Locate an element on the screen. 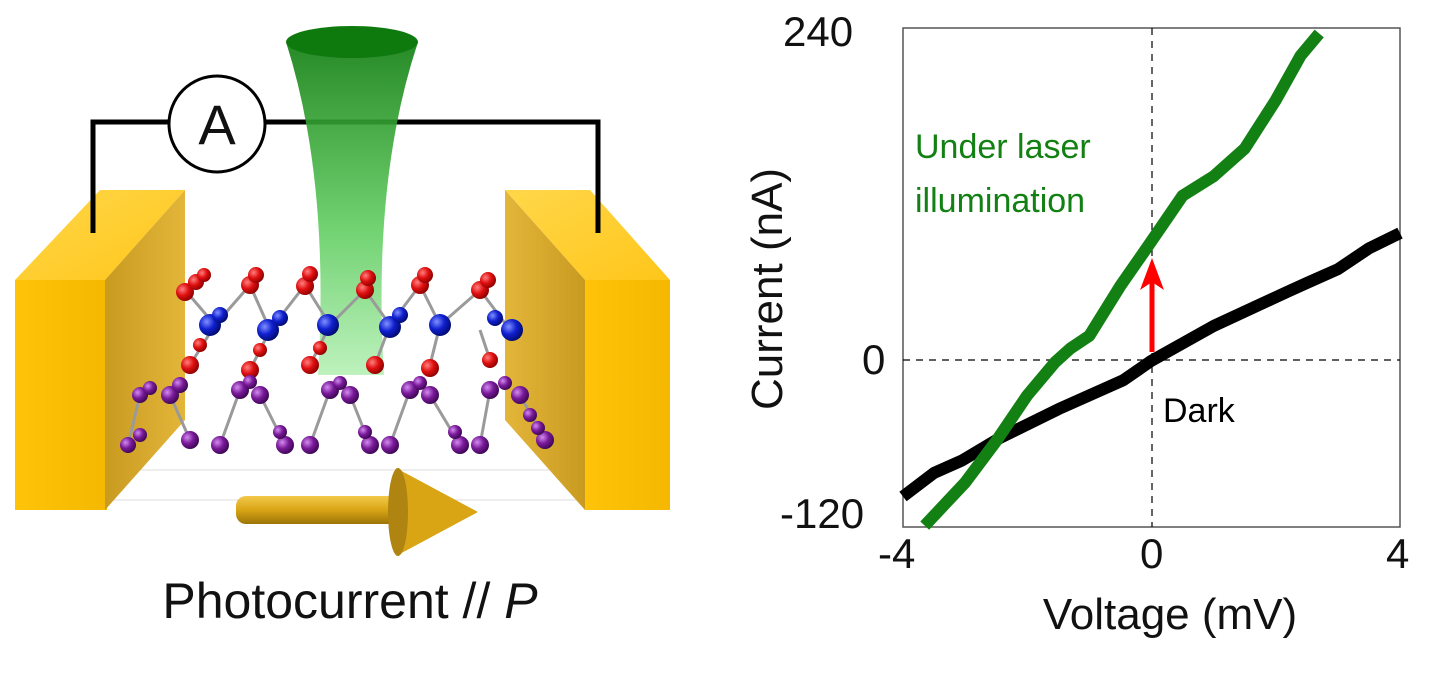 The width and height of the screenshot is (1440, 673). x-tick-neg4: -4 is located at coordinates (897, 553).